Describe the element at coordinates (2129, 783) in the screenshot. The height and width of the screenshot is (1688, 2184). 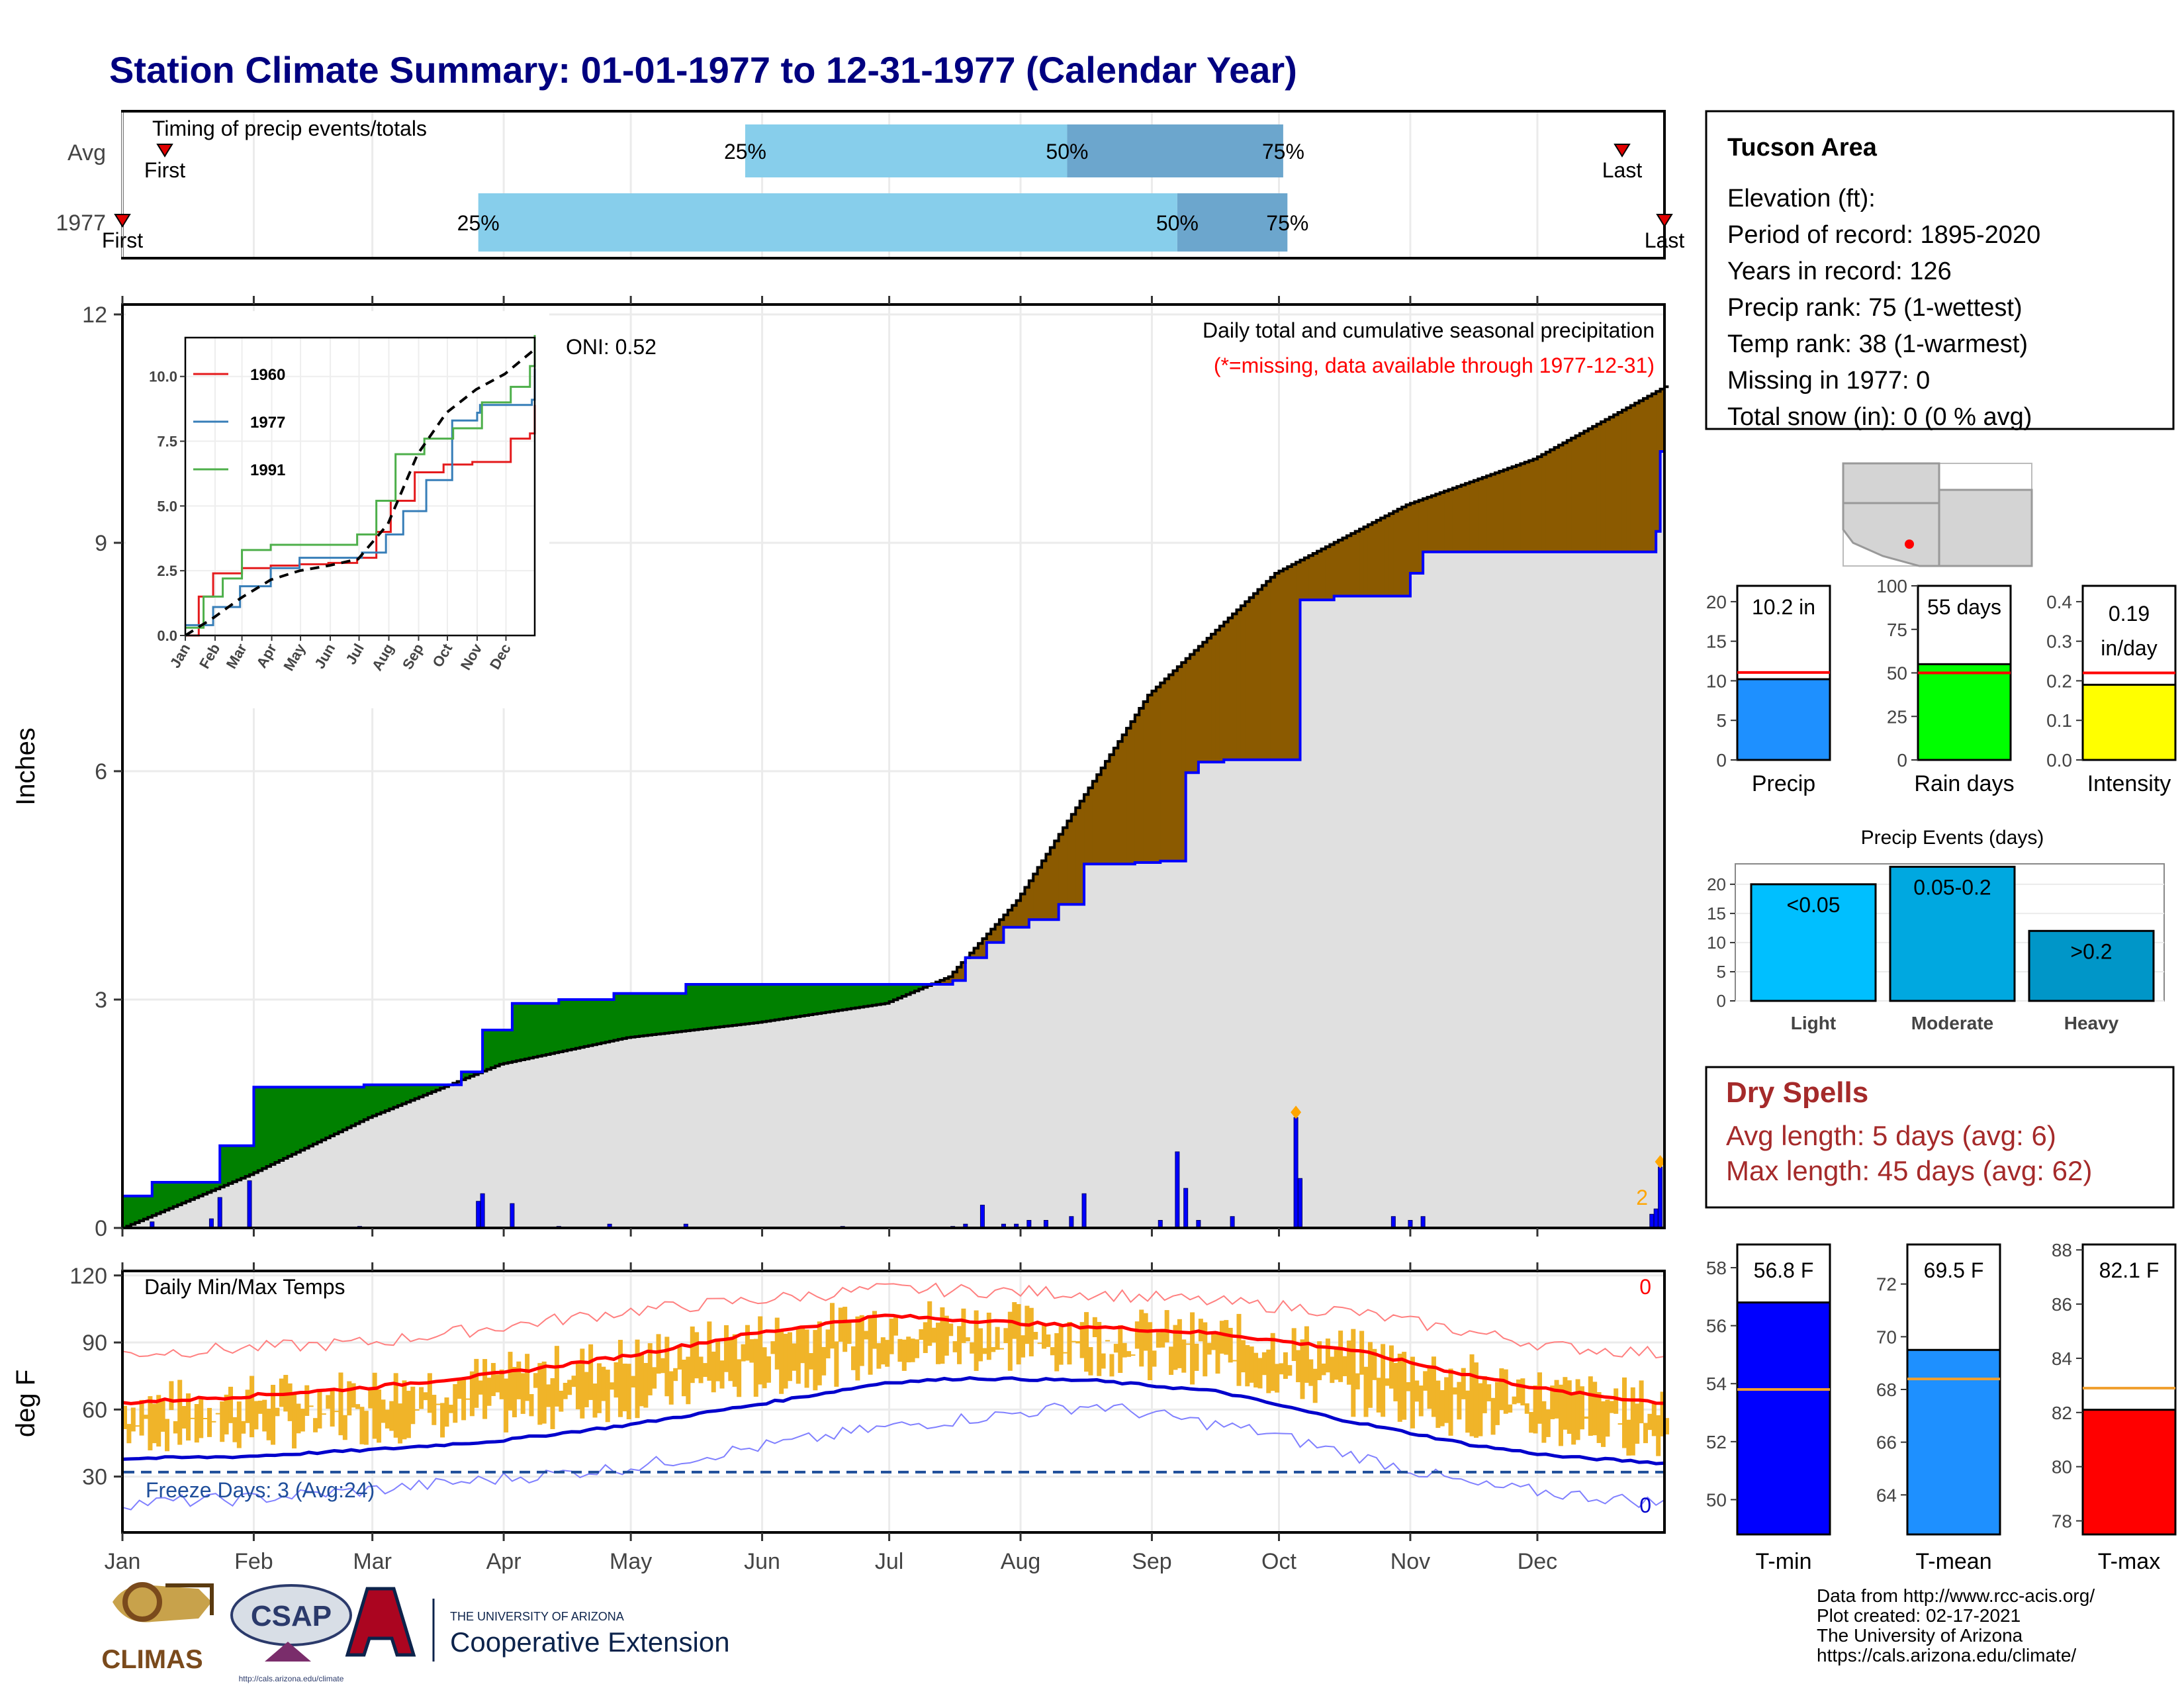
I see `summary-category-label: Intensity` at that location.